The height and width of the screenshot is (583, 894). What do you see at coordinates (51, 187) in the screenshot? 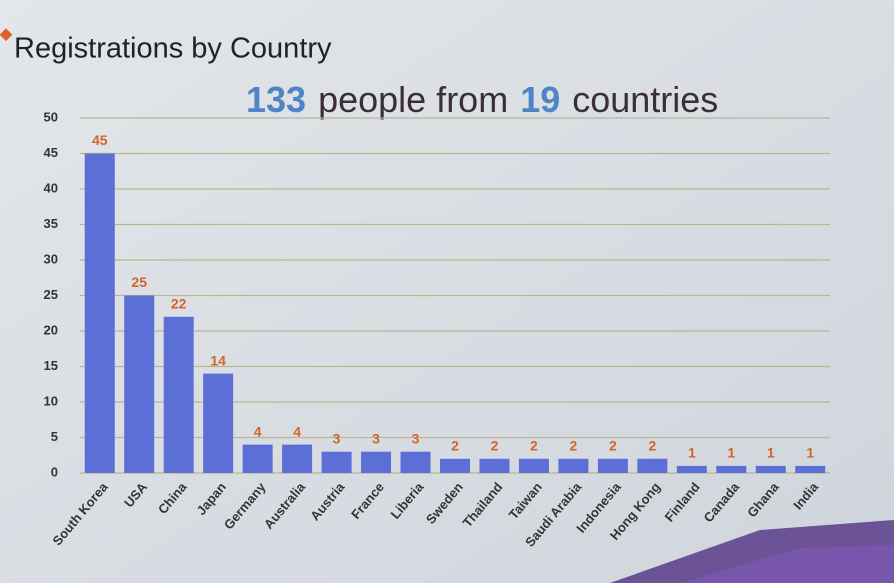
I see `y-tick-label: 40` at bounding box center [51, 187].